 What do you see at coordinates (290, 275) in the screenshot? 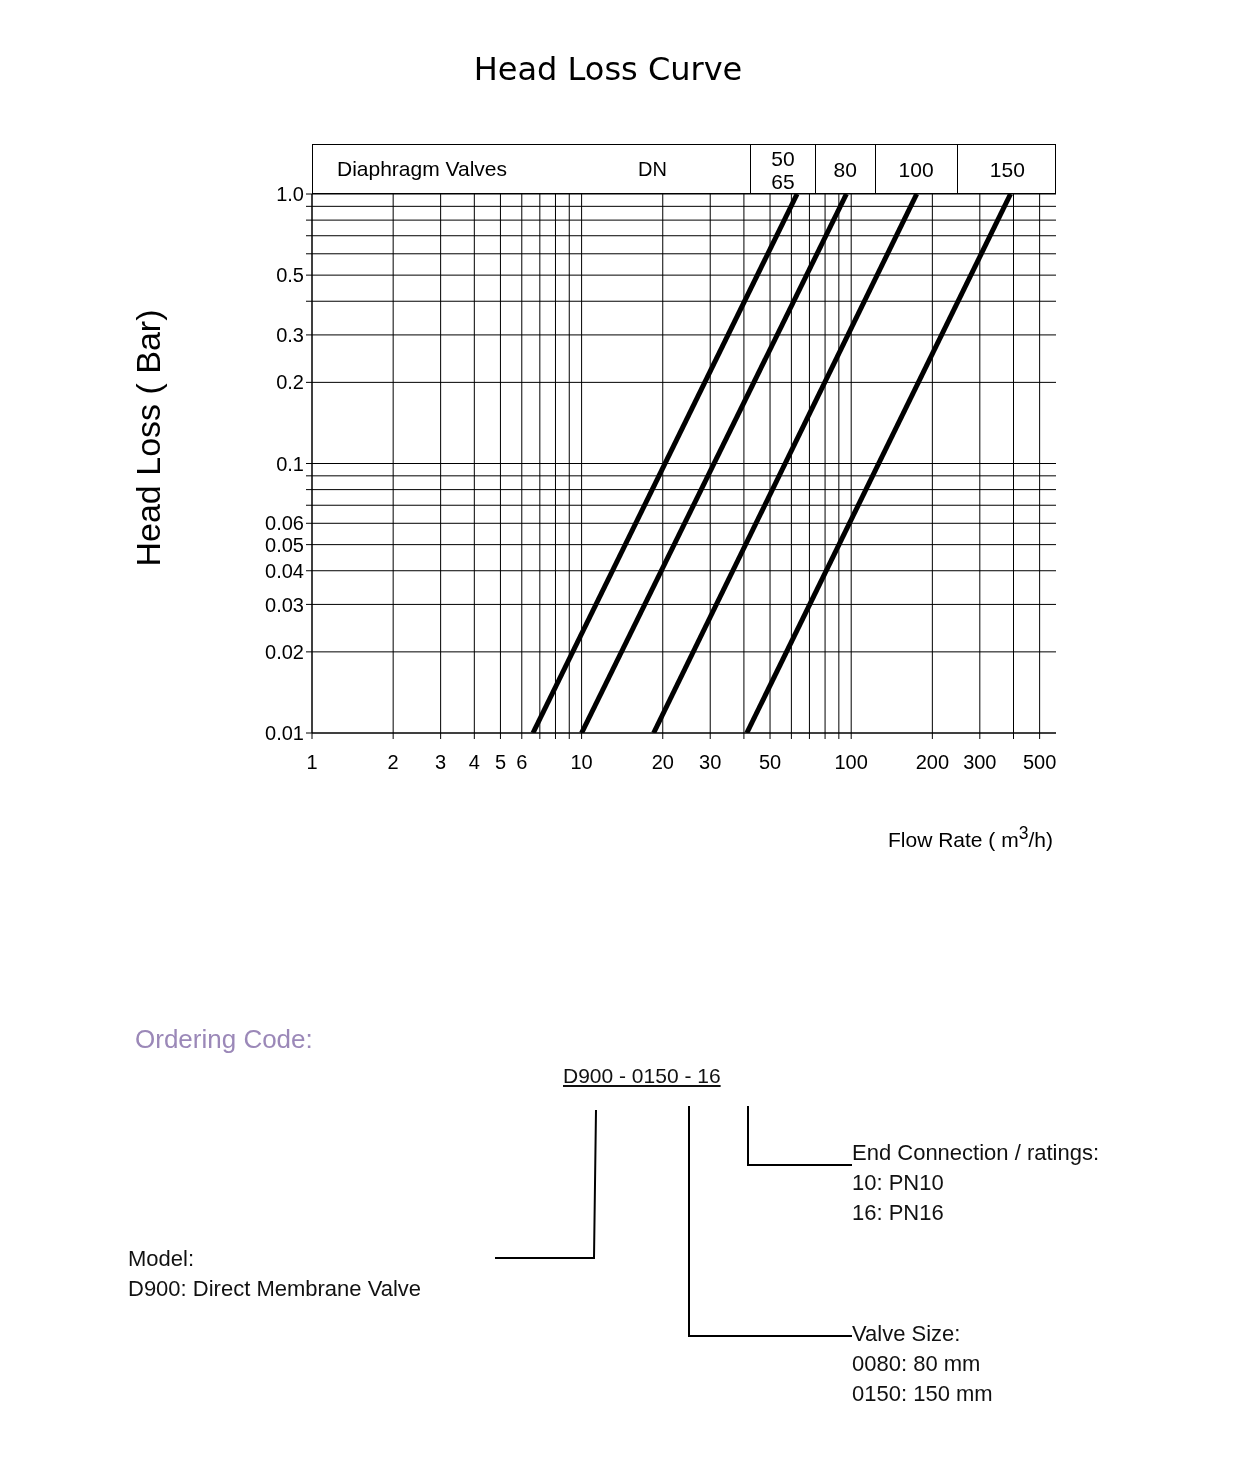
I see `y-tick-label: 0.5` at bounding box center [290, 275].